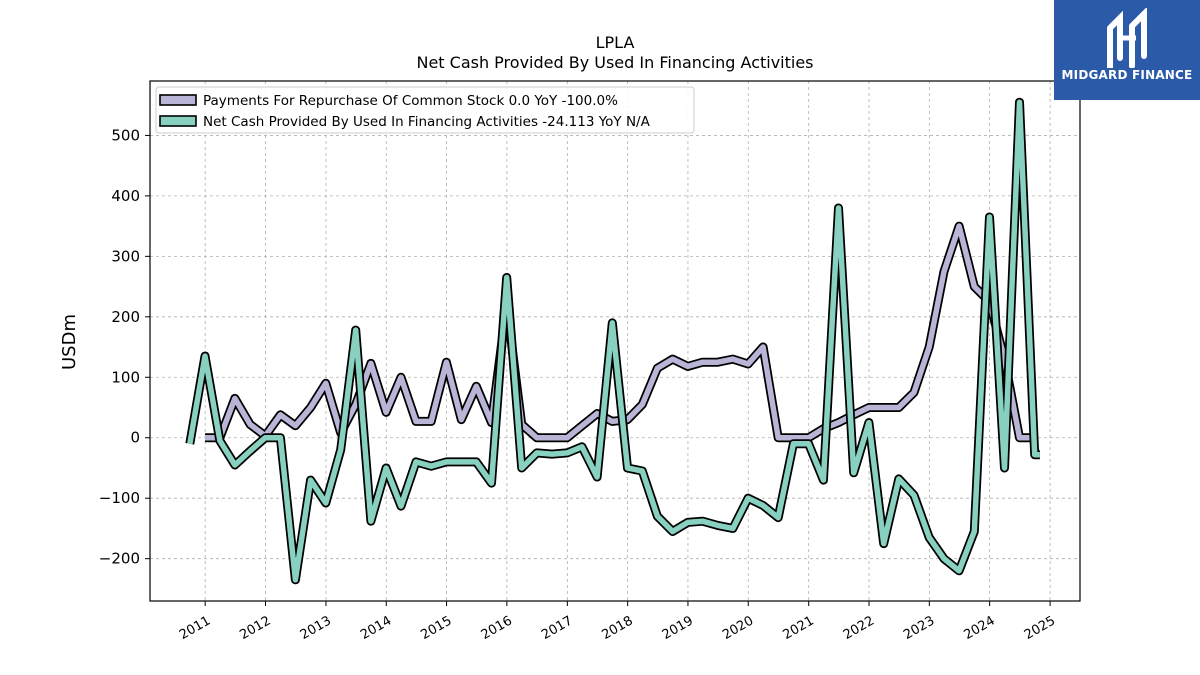 This screenshot has height=675, width=1200. What do you see at coordinates (125, 256) in the screenshot?
I see `y-tick-label: 300` at bounding box center [125, 256].